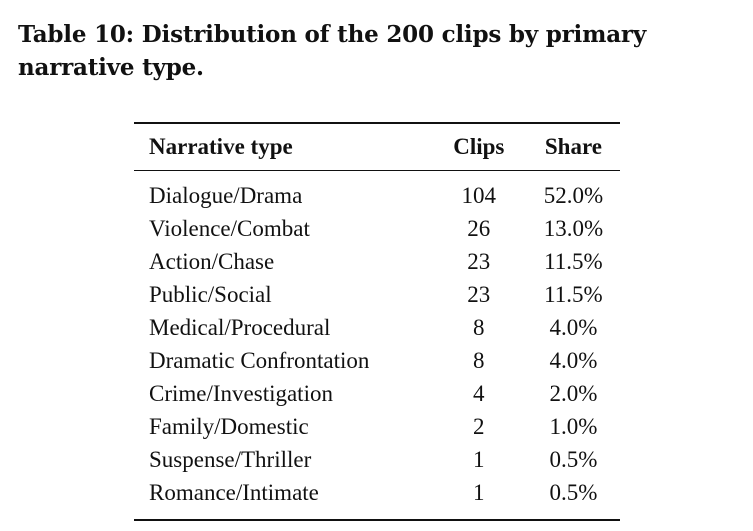 The image size is (753, 531). Describe the element at coordinates (210, 294) in the screenshot. I see `cell-narrative-type: Public/Social` at that location.